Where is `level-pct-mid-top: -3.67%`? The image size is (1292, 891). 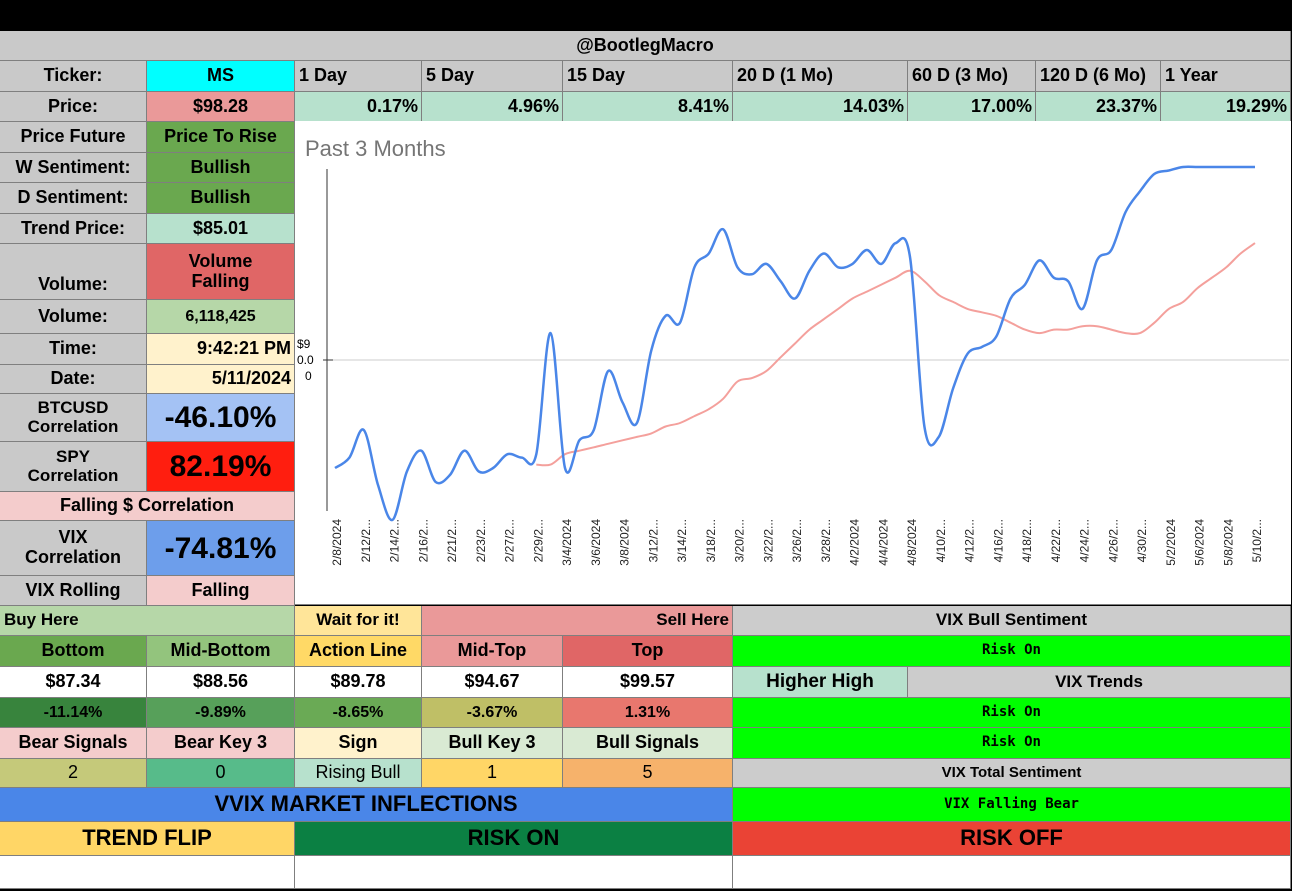 level-pct-mid-top: -3.67% is located at coordinates (492, 713).